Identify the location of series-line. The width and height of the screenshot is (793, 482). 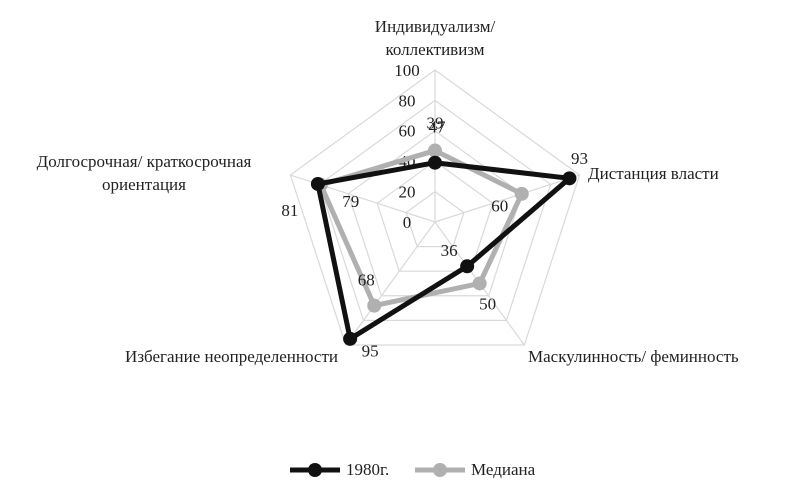
(443, 251).